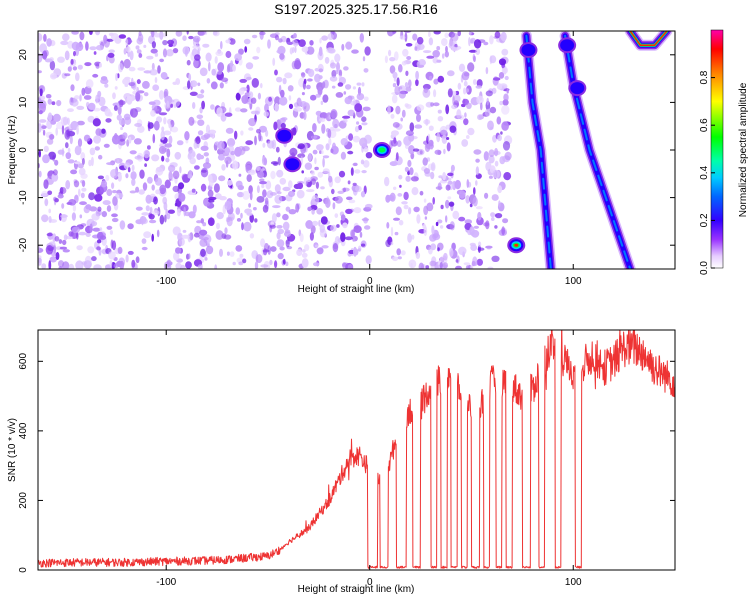 The height and width of the screenshot is (600, 750). What do you see at coordinates (707, 172) in the screenshot?
I see `colorbar-ticks: 0.0 0.2 0.4 0.6 0.8` at bounding box center [707, 172].